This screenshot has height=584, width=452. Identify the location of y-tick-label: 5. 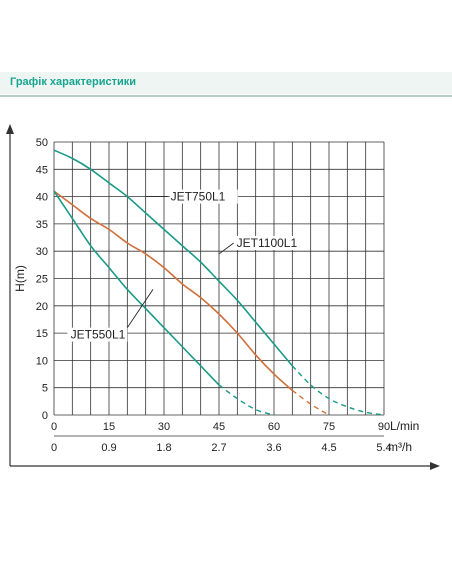
(45, 389).